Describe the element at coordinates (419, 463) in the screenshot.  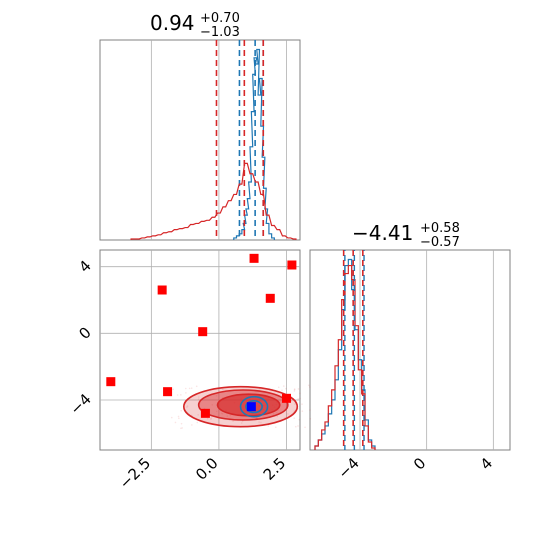
I see `bottom-right-xtick-1: 0` at that location.